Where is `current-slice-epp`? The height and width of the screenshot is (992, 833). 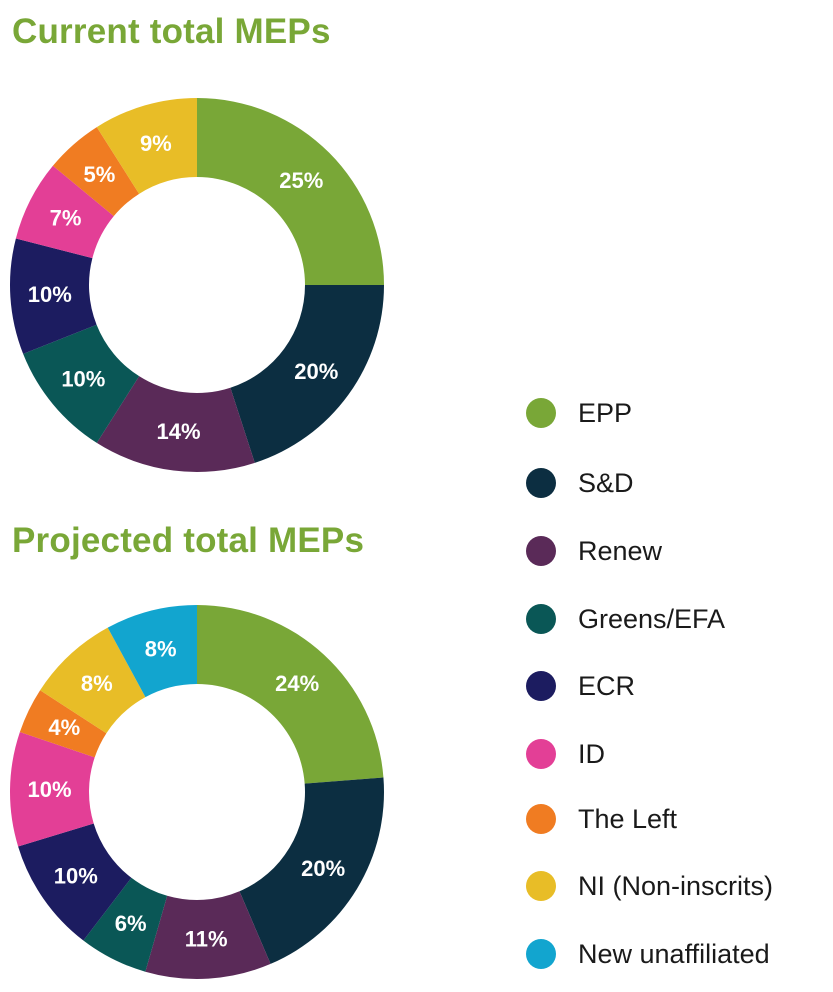
current-slice-epp is located at coordinates (290, 191).